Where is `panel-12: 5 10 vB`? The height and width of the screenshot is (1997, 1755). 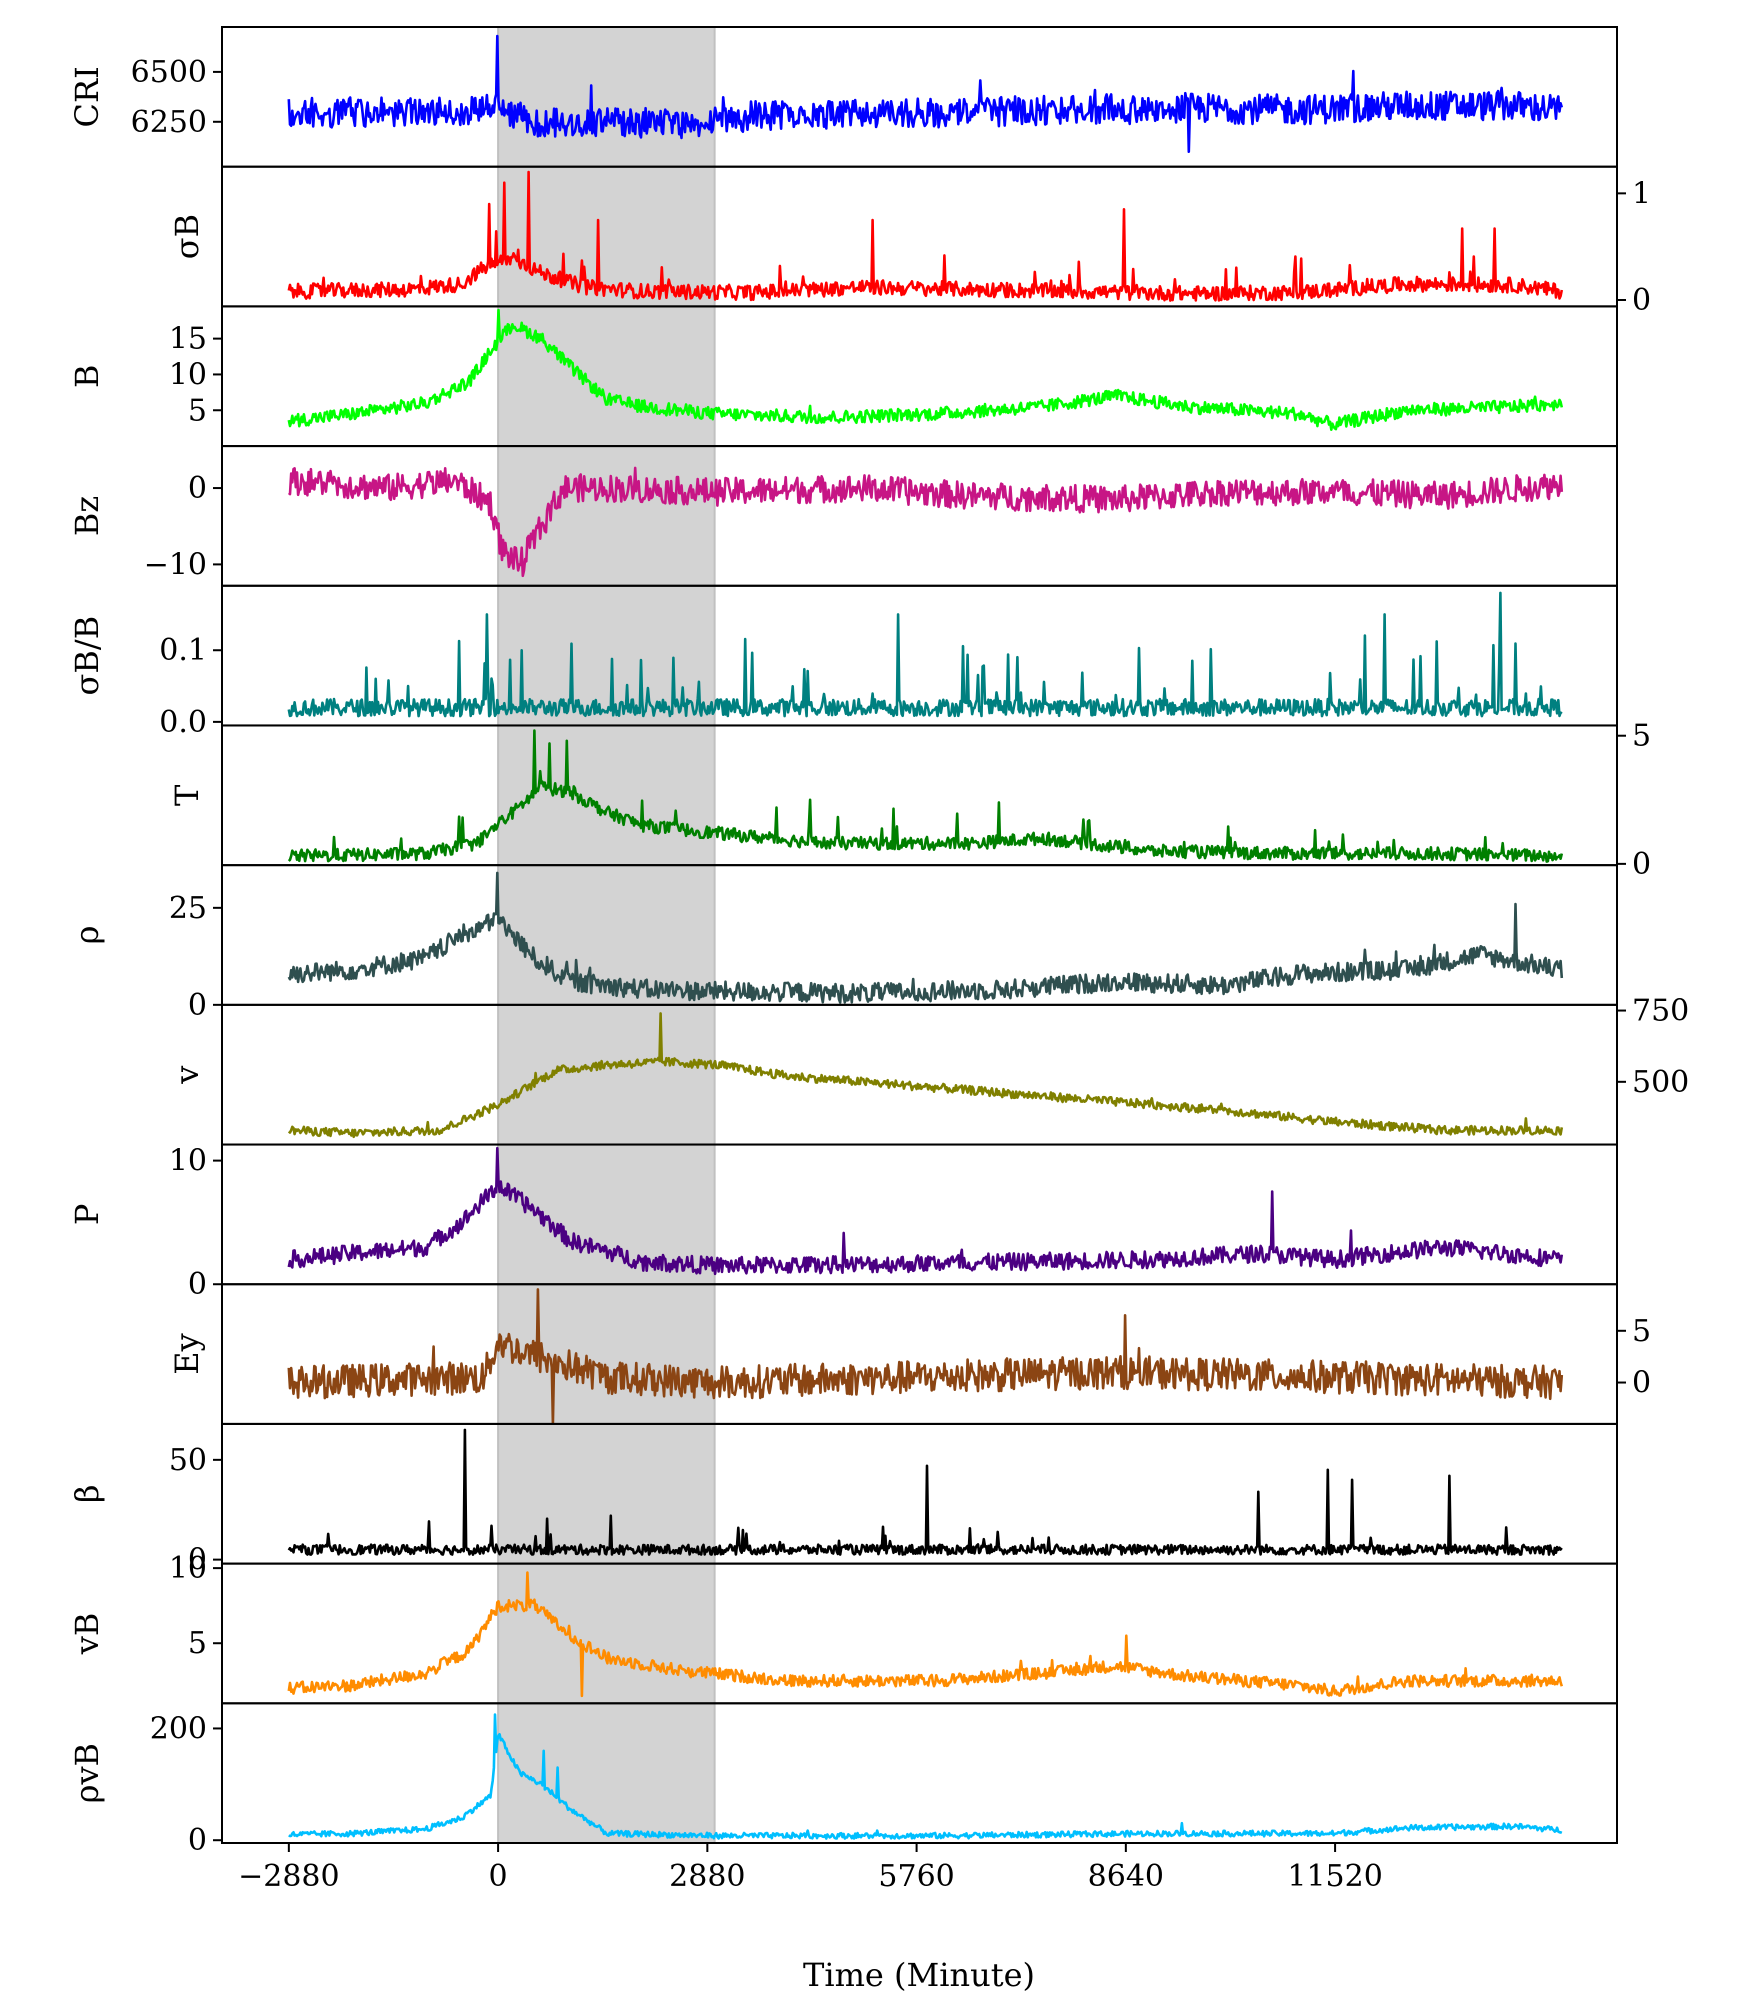
panel-12: 5 10 vB is located at coordinates (843, 1628).